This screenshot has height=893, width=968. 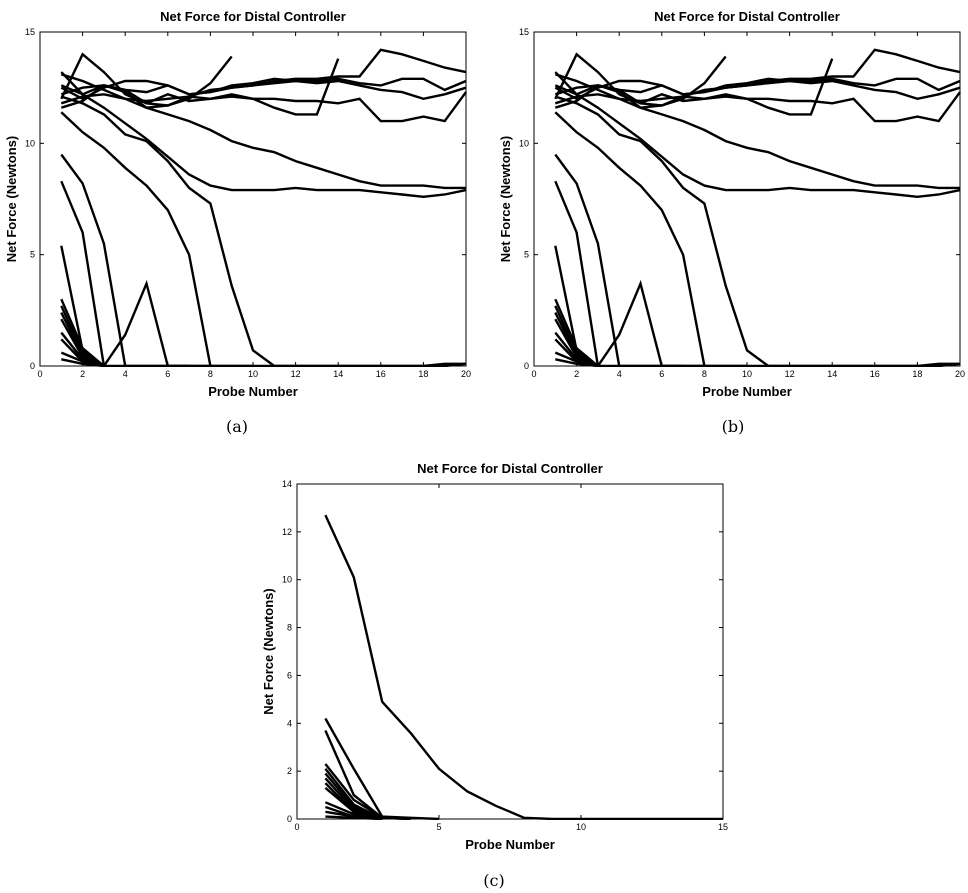 I want to click on y-tick-label: 4, so click(x=289, y=723).